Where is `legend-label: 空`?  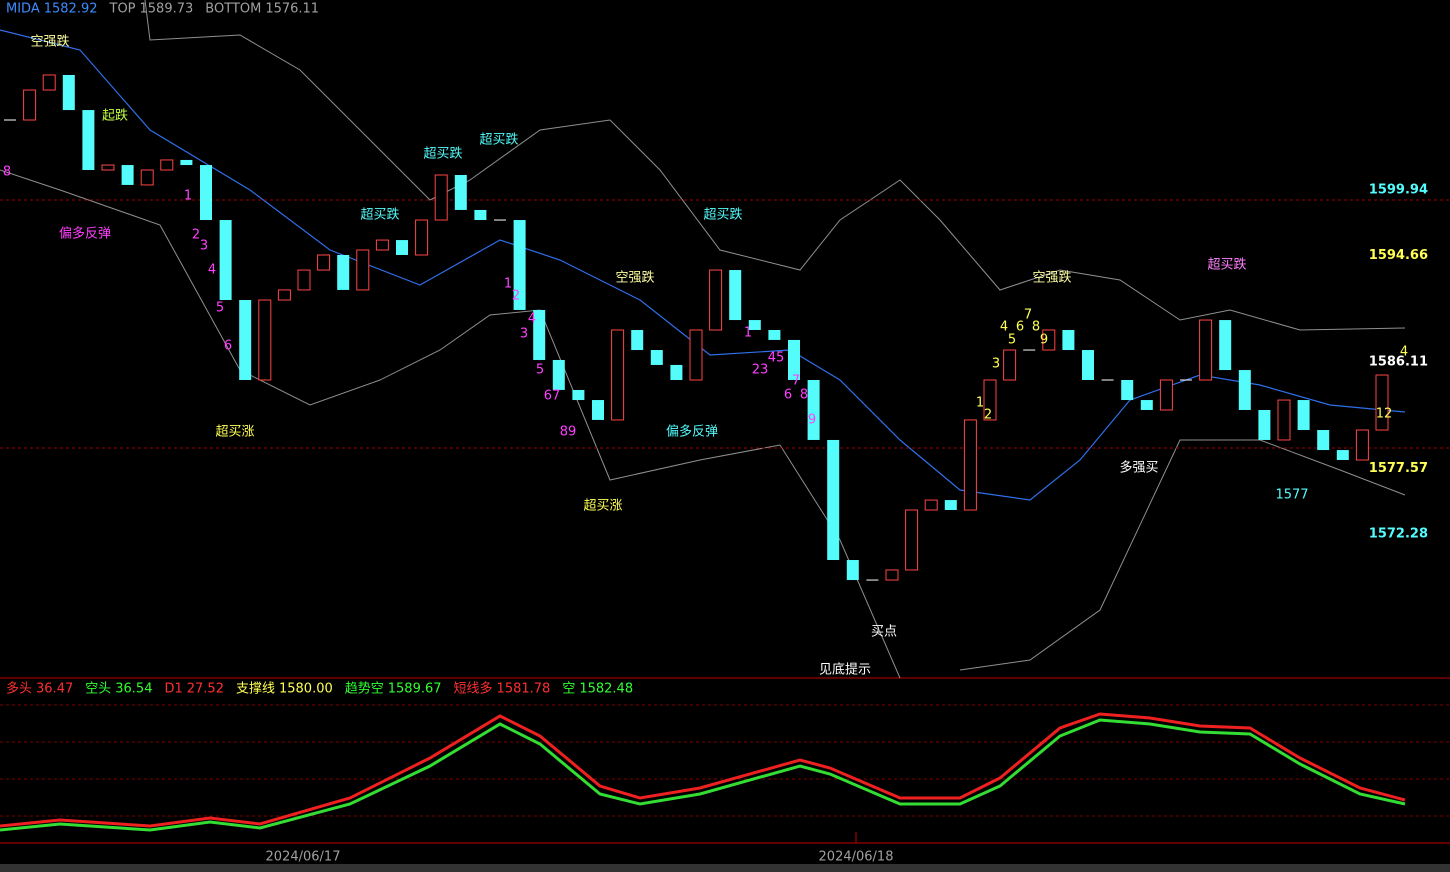 legend-label: 空 is located at coordinates (568, 689).